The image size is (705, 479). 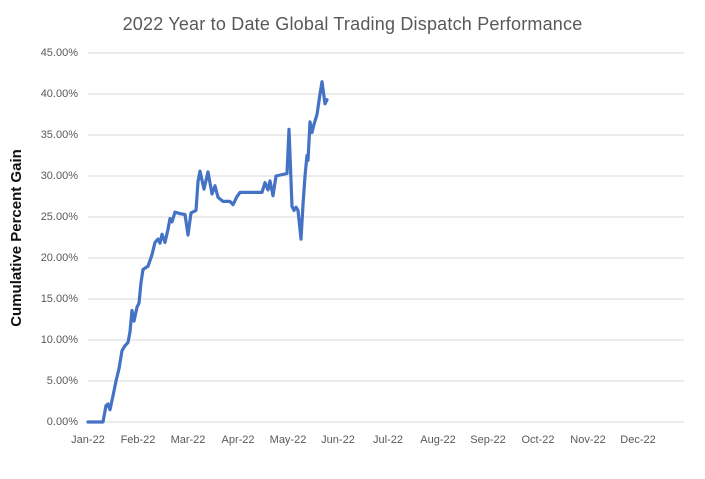 What do you see at coordinates (488, 440) in the screenshot?
I see `x-tick-label: Sep-22` at bounding box center [488, 440].